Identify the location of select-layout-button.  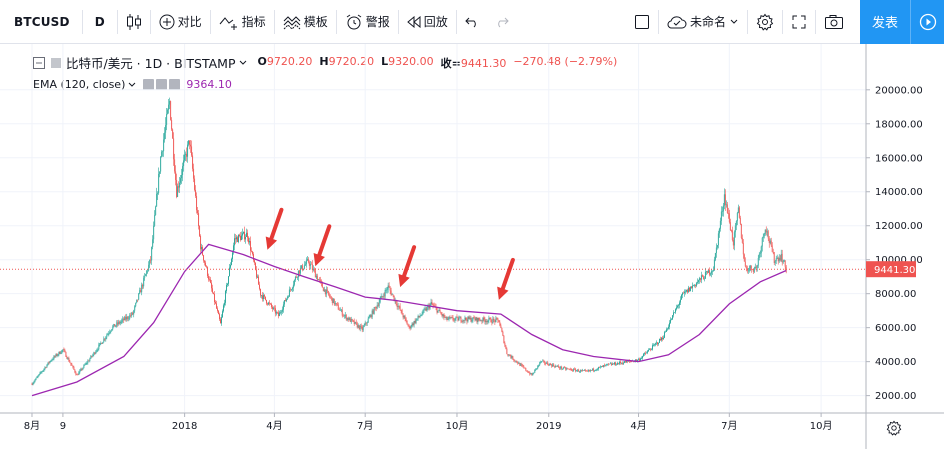
(642, 22).